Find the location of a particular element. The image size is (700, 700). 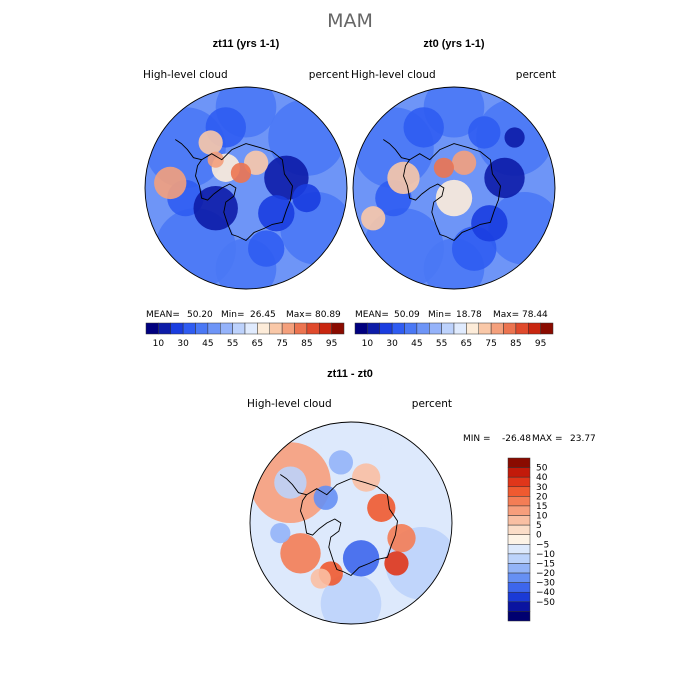

panel-title: zt11 (yrs 1-1) is located at coordinates (246, 44).